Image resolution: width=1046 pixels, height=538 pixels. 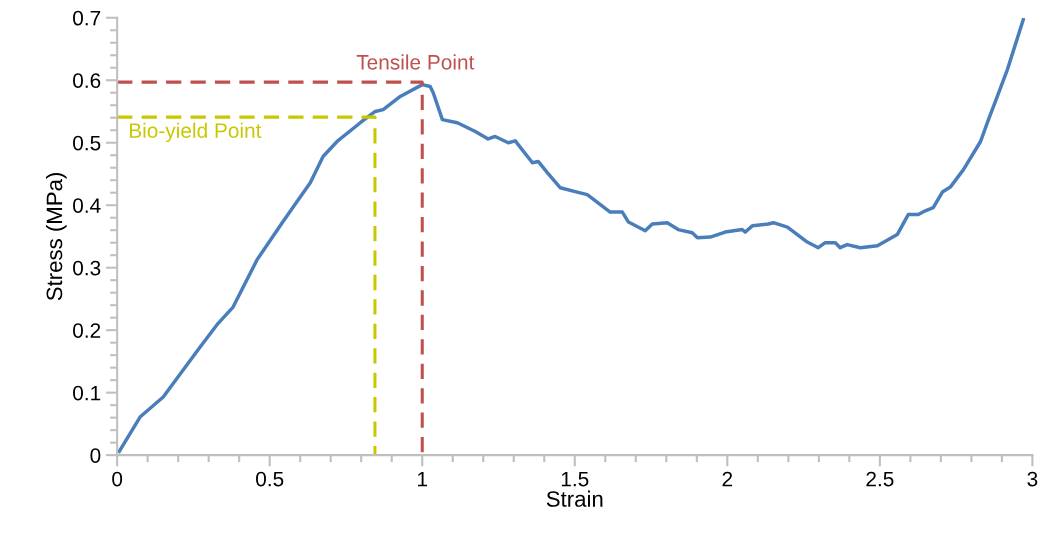 What do you see at coordinates (87, 393) in the screenshot?
I see `y-tick-label: 0.1` at bounding box center [87, 393].